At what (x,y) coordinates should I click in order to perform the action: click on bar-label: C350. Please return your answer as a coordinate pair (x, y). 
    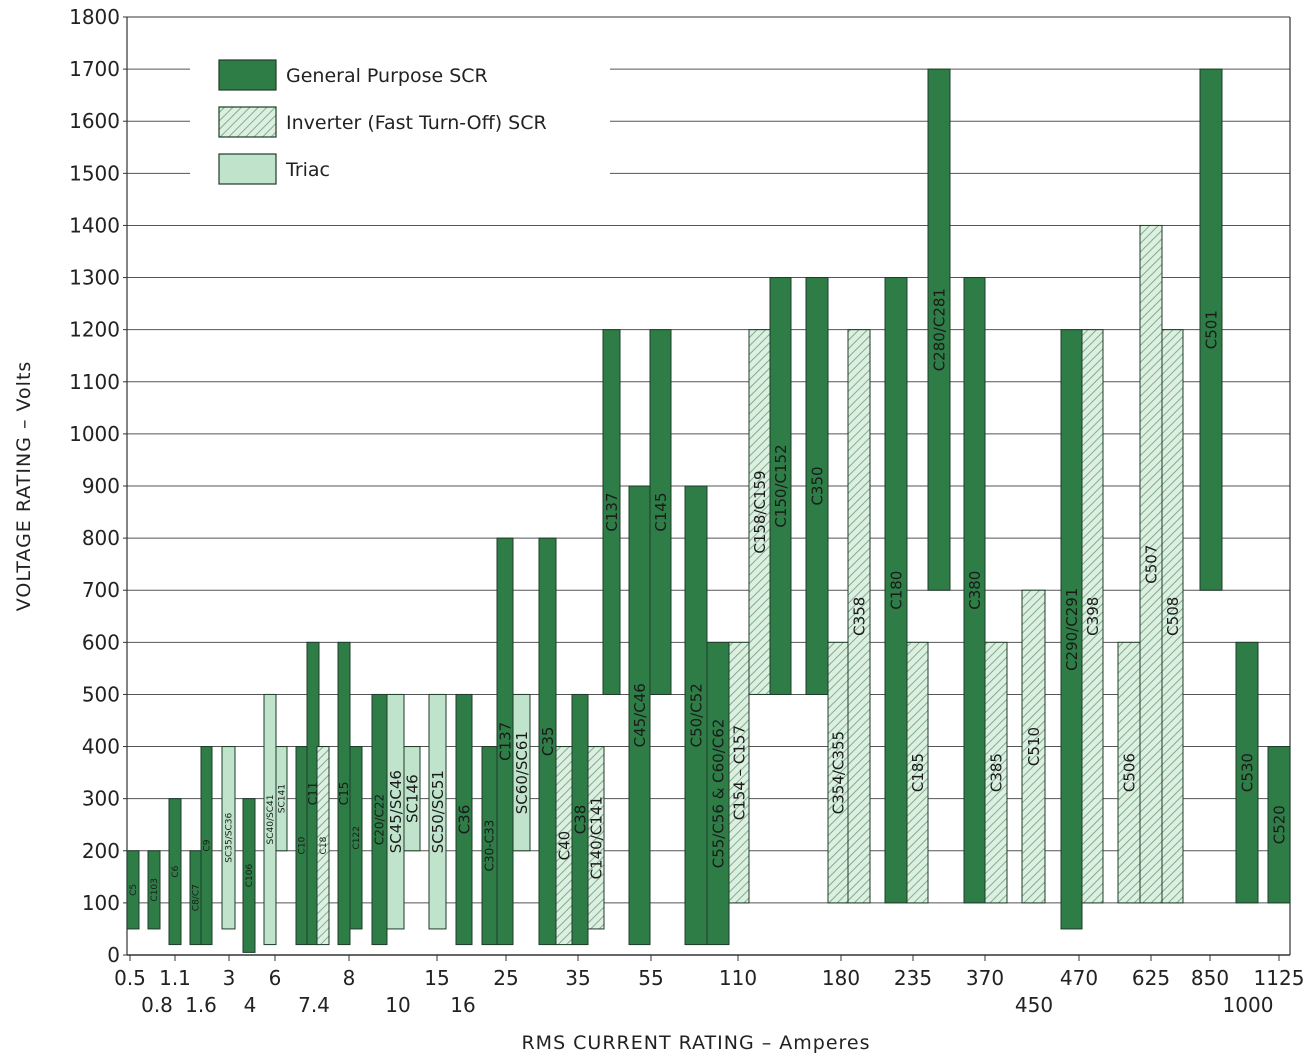
    Looking at the image, I should click on (817, 485).